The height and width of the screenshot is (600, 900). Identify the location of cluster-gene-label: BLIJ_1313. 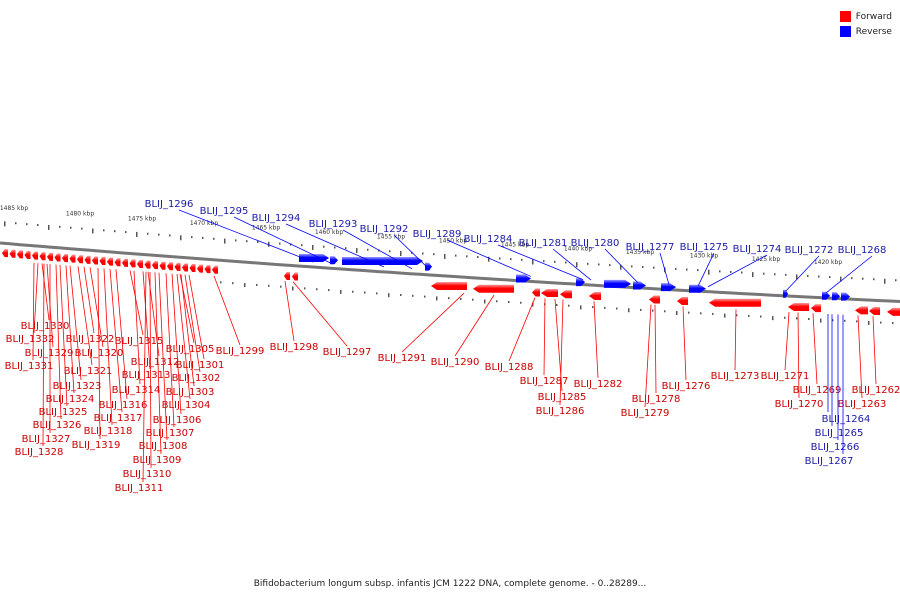
(146, 375).